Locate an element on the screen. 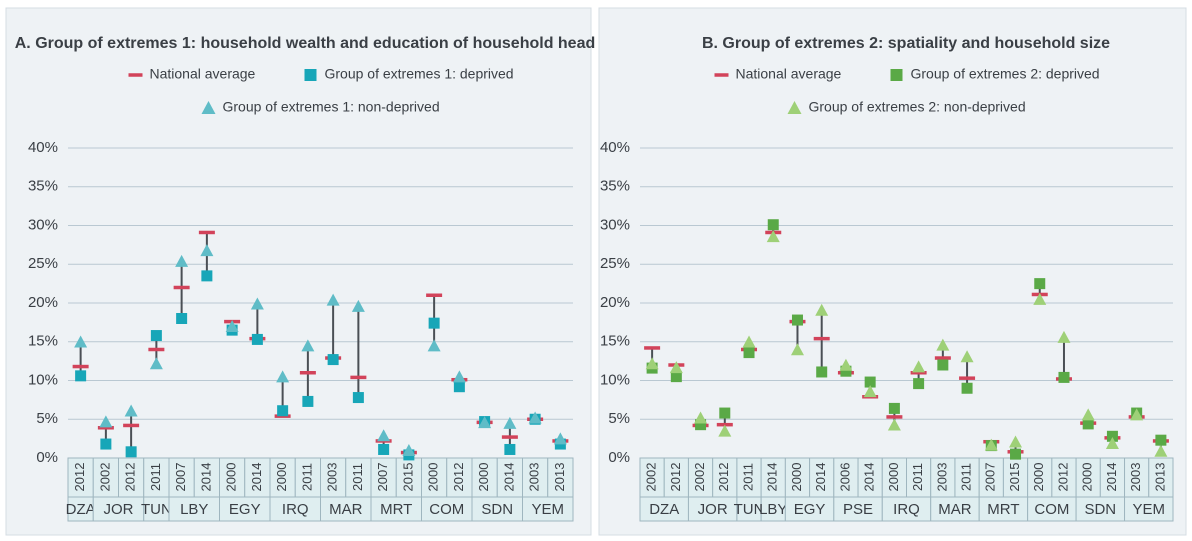 This screenshot has height=541, width=1192. legend-symbol is located at coordinates (721, 75).